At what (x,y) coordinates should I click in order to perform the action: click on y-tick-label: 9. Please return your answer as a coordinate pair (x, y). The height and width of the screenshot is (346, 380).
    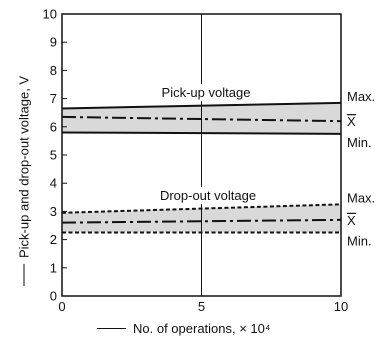
    Looking at the image, I should click on (53, 42).